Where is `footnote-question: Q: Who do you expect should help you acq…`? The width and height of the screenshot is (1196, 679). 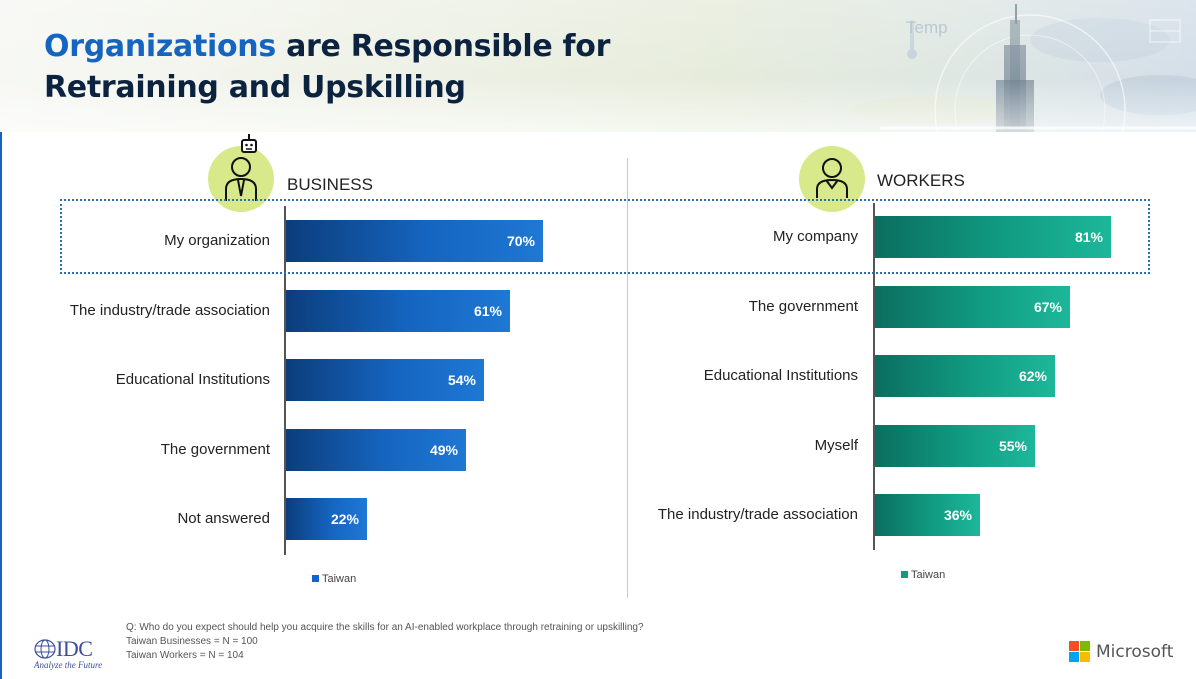
footnote-question: Q: Who do you expect should help you acq… is located at coordinates (385, 627).